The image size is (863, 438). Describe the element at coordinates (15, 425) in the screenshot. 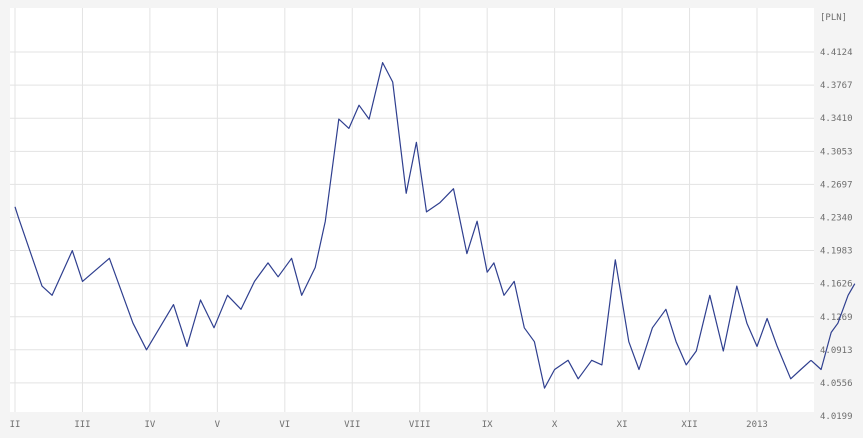

I see `x-tick-label: II` at that location.